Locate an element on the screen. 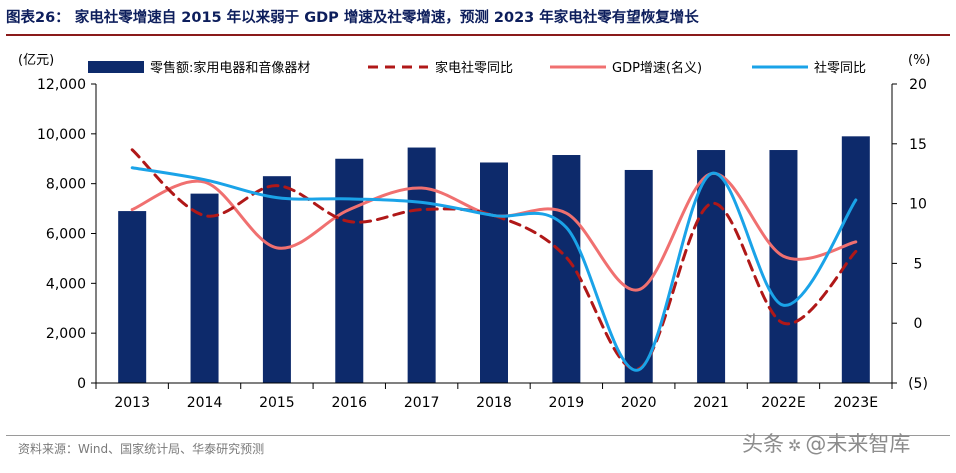 The width and height of the screenshot is (956, 473). y-right-tick-label: 5 is located at coordinates (918, 264).